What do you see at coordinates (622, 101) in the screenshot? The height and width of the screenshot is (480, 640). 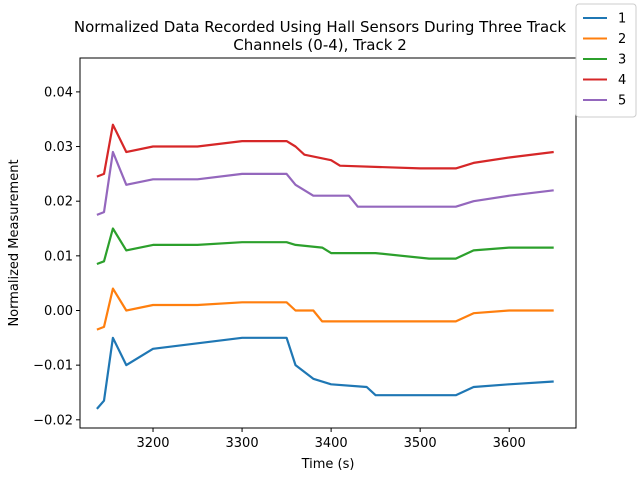 I see `legend-label-5: 5` at bounding box center [622, 101].